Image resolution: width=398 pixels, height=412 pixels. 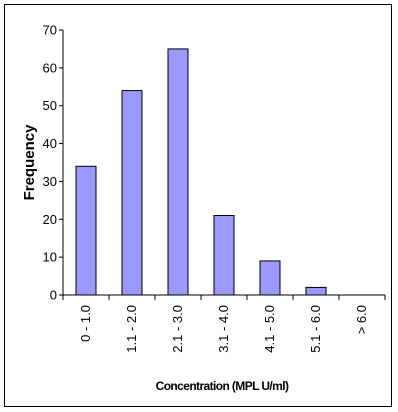 What do you see at coordinates (53, 163) in the screenshot?
I see `y-axis-ticks: 0 10 20 30 40 50 60 70` at bounding box center [53, 163].